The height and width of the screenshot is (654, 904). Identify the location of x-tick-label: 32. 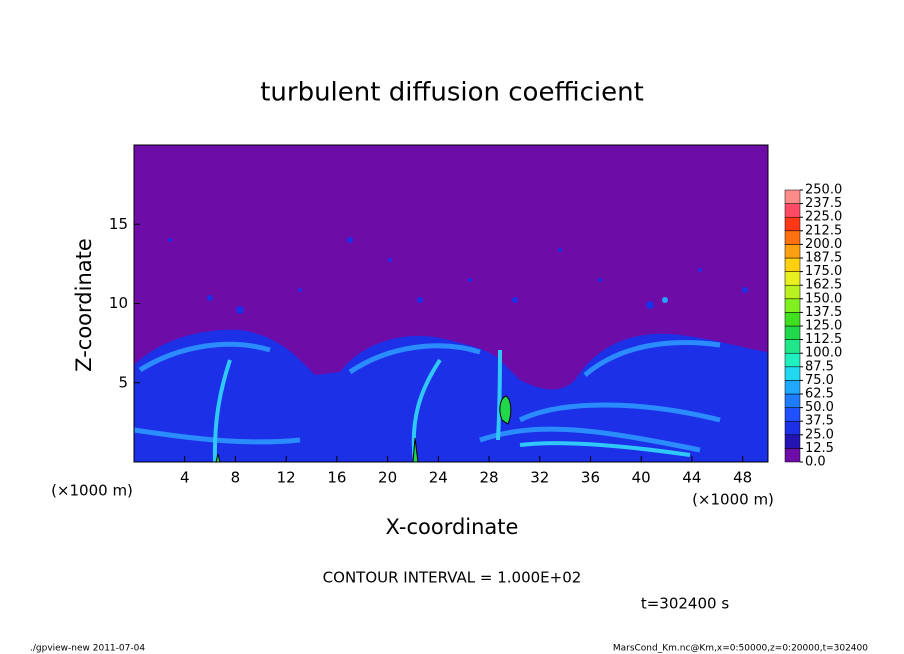
(539, 478).